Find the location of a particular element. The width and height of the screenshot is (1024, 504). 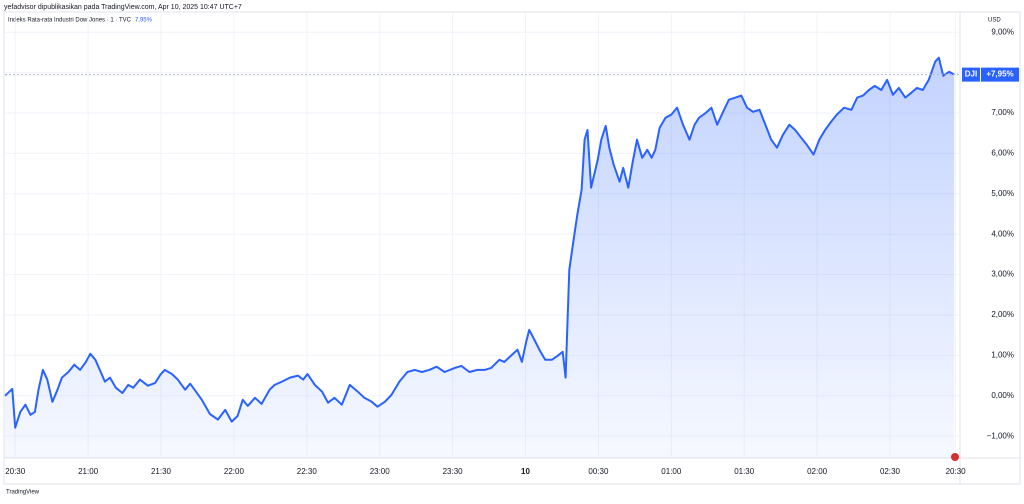

last-value-badge is located at coordinates (1000, 74).